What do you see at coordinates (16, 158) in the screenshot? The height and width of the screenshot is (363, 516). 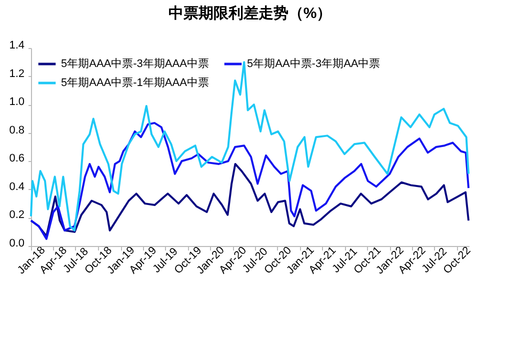 I see `y-tick-label: 0.6` at bounding box center [16, 158].